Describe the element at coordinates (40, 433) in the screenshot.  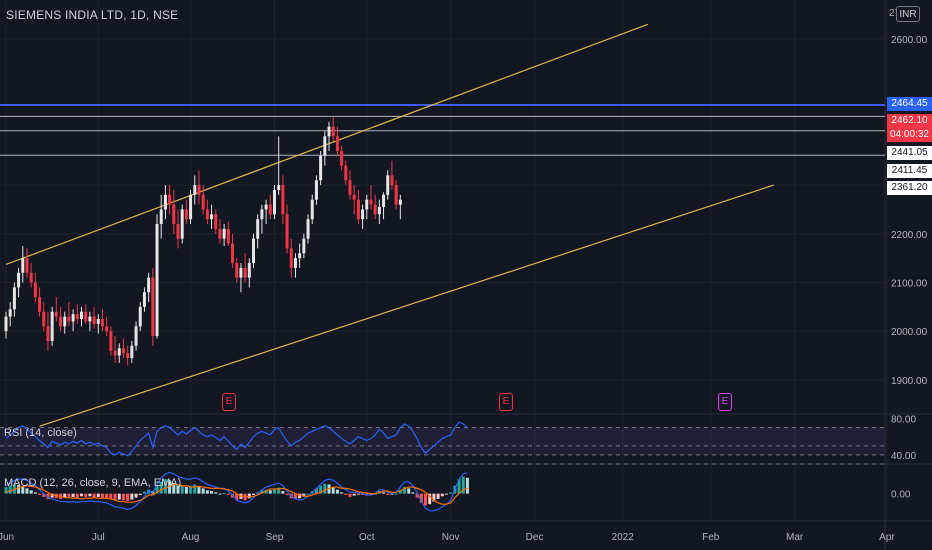
I see `rsi-label: RSI (14, close)` at that location.